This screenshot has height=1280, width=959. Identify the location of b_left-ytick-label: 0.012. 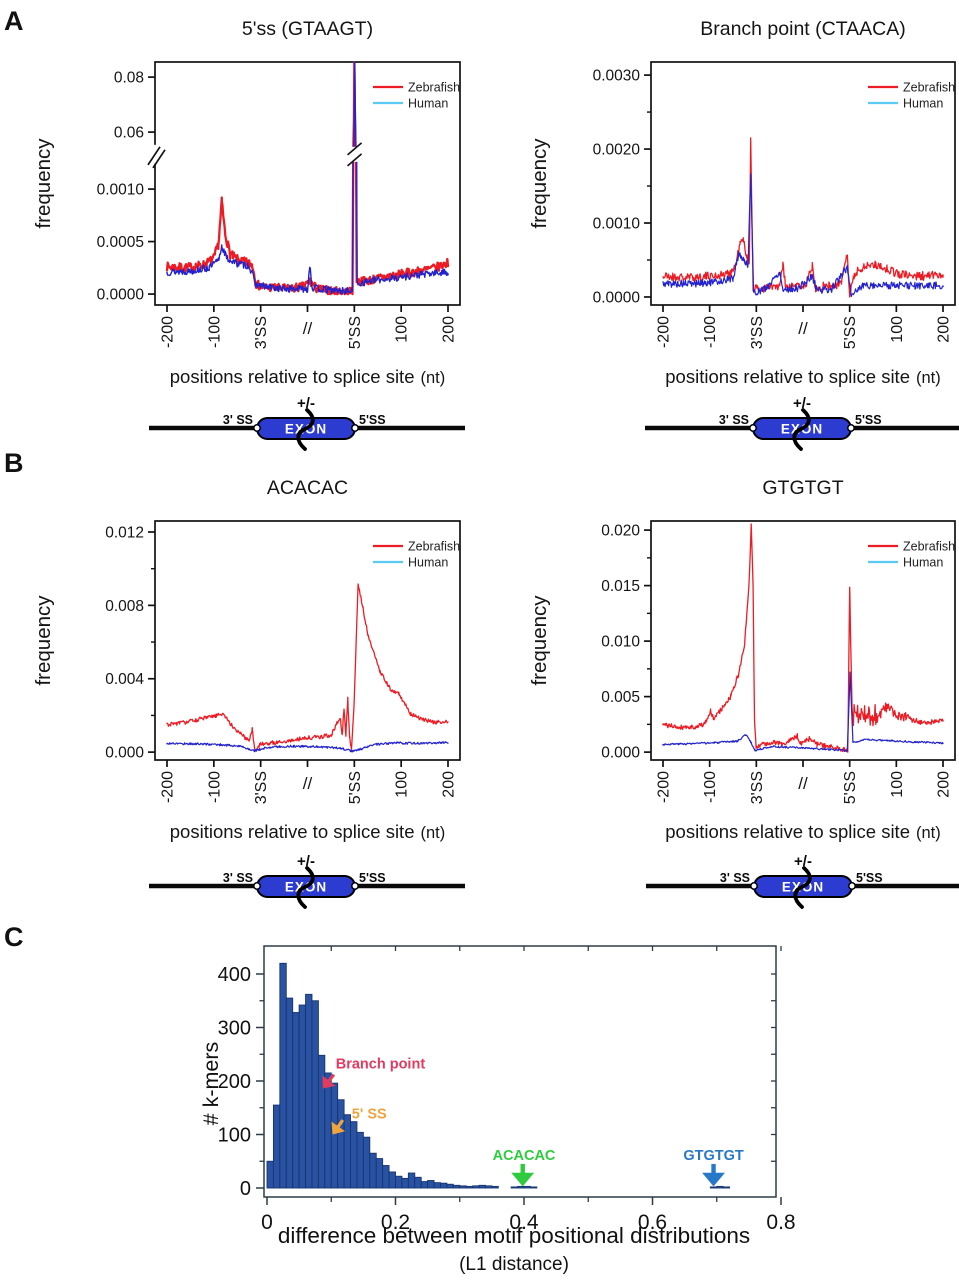
(124, 533).